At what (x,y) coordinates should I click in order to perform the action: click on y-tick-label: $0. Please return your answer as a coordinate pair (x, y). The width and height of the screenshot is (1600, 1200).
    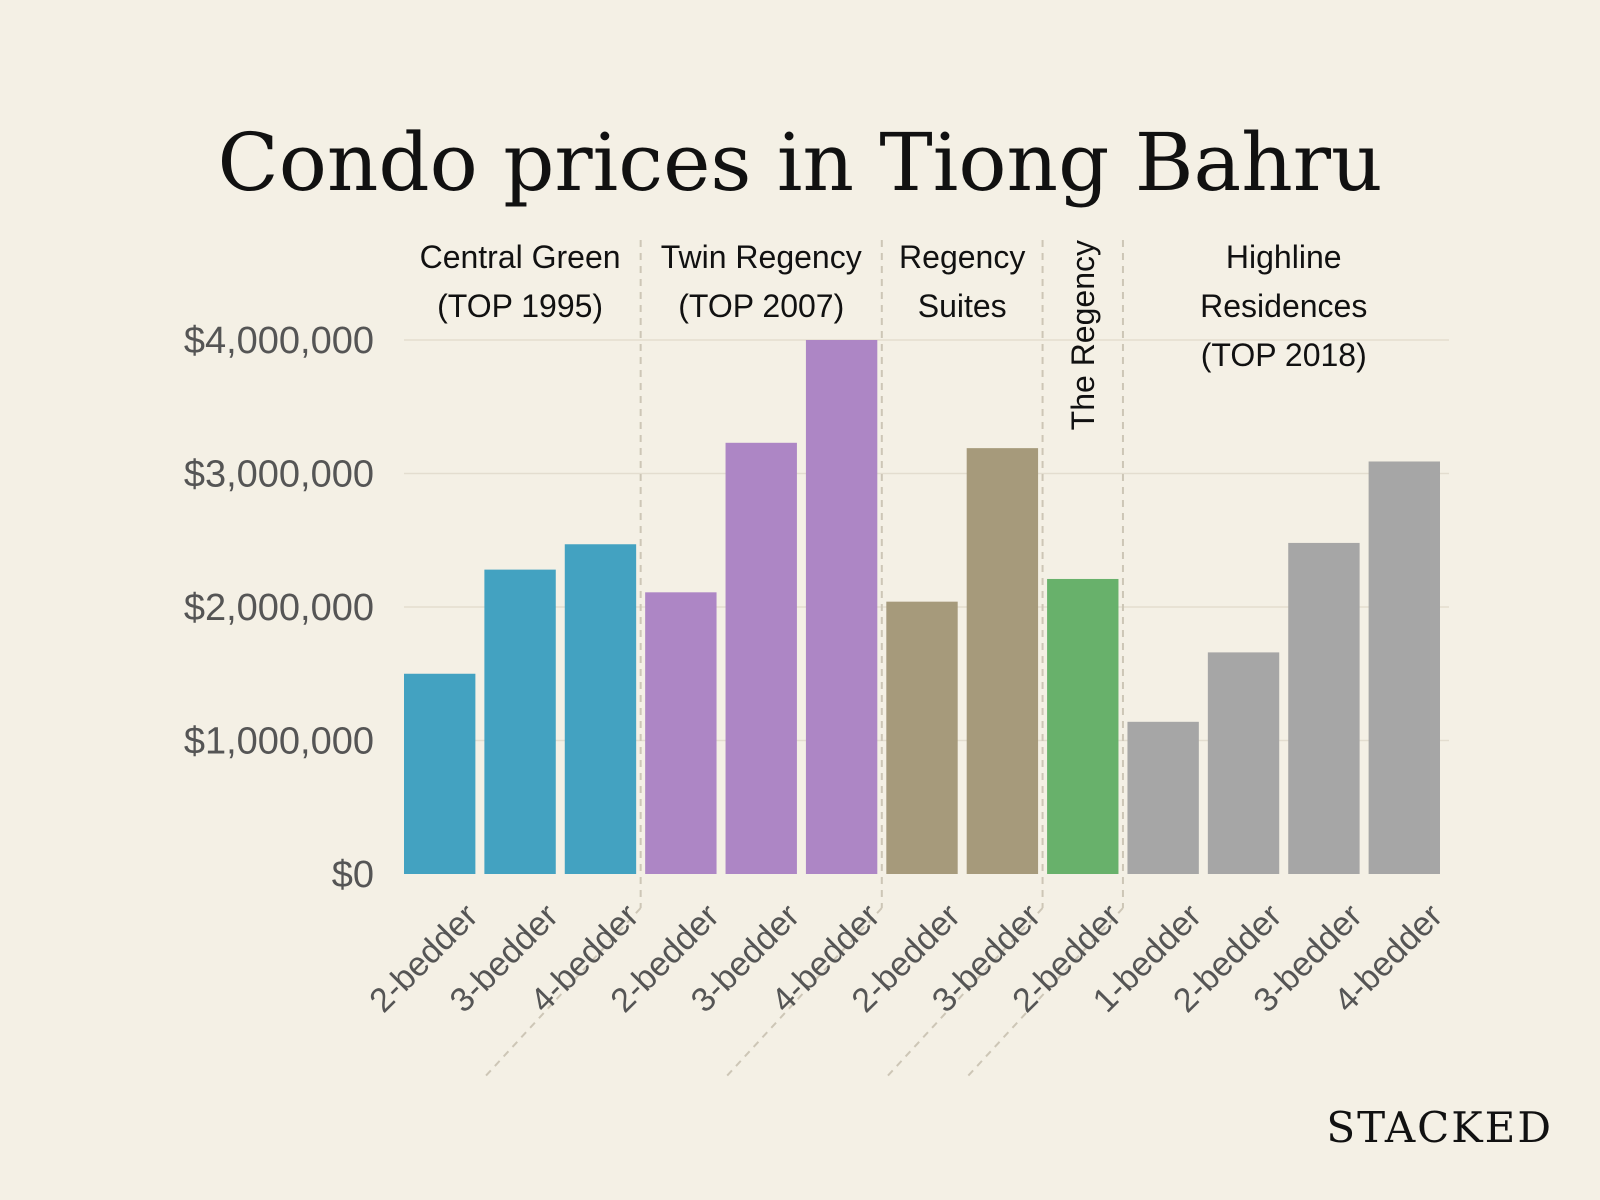
    Looking at the image, I should click on (353, 875).